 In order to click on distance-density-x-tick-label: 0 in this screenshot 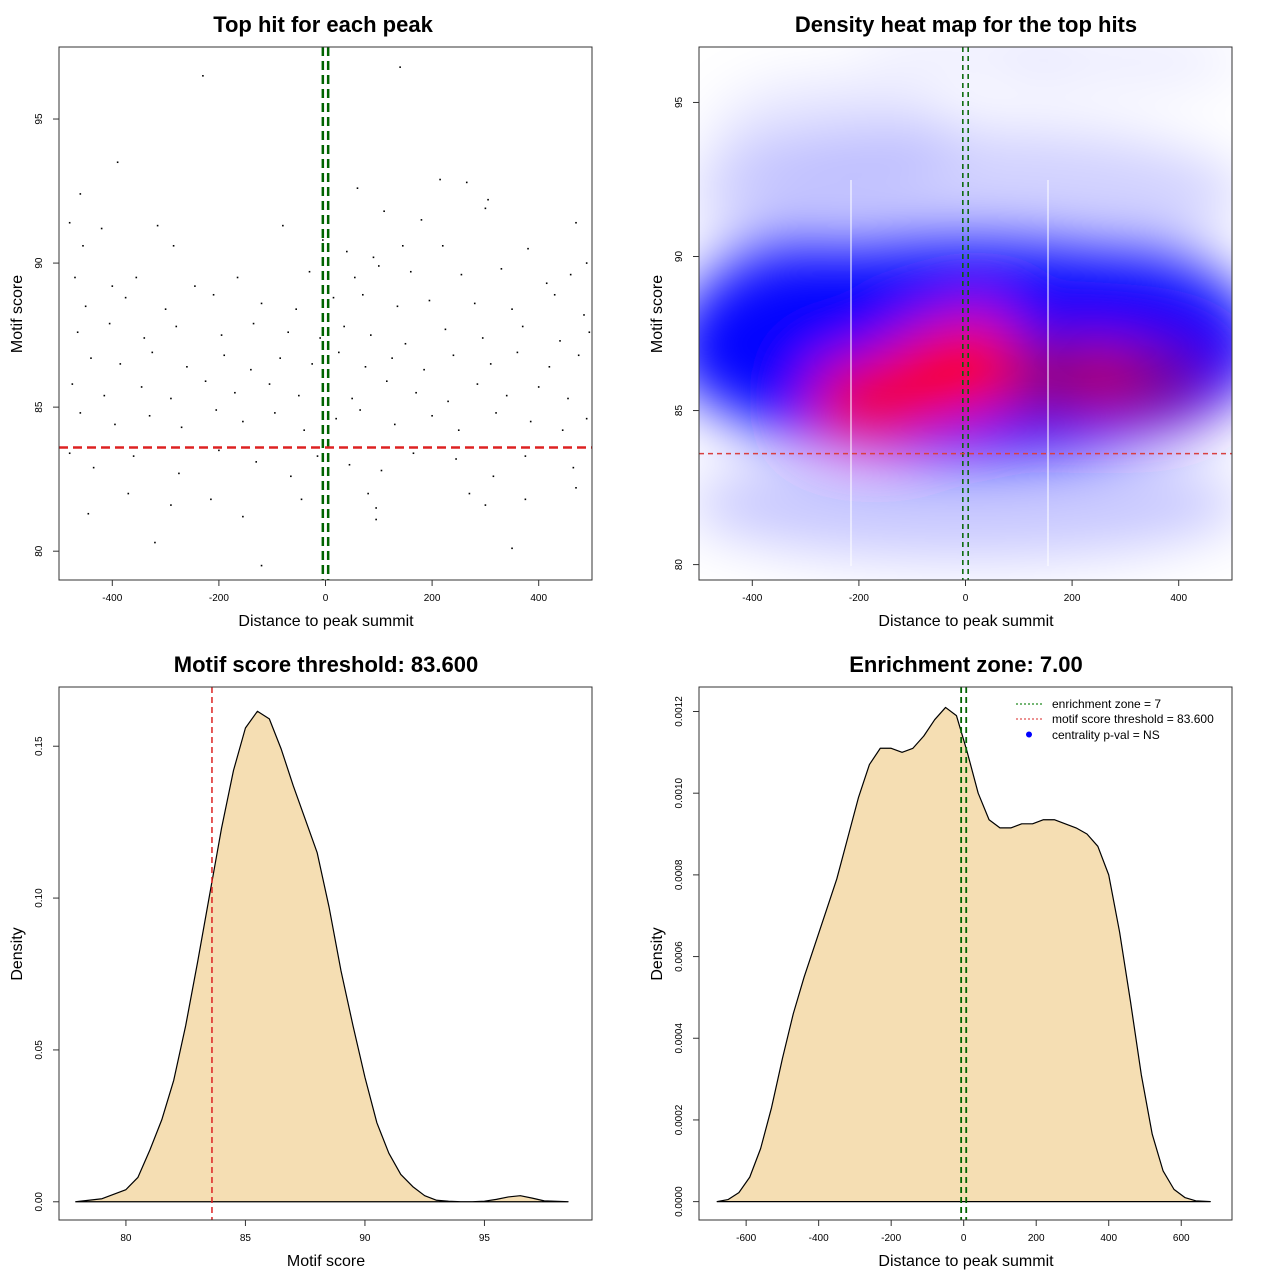, I will do `click(964, 1238)`.